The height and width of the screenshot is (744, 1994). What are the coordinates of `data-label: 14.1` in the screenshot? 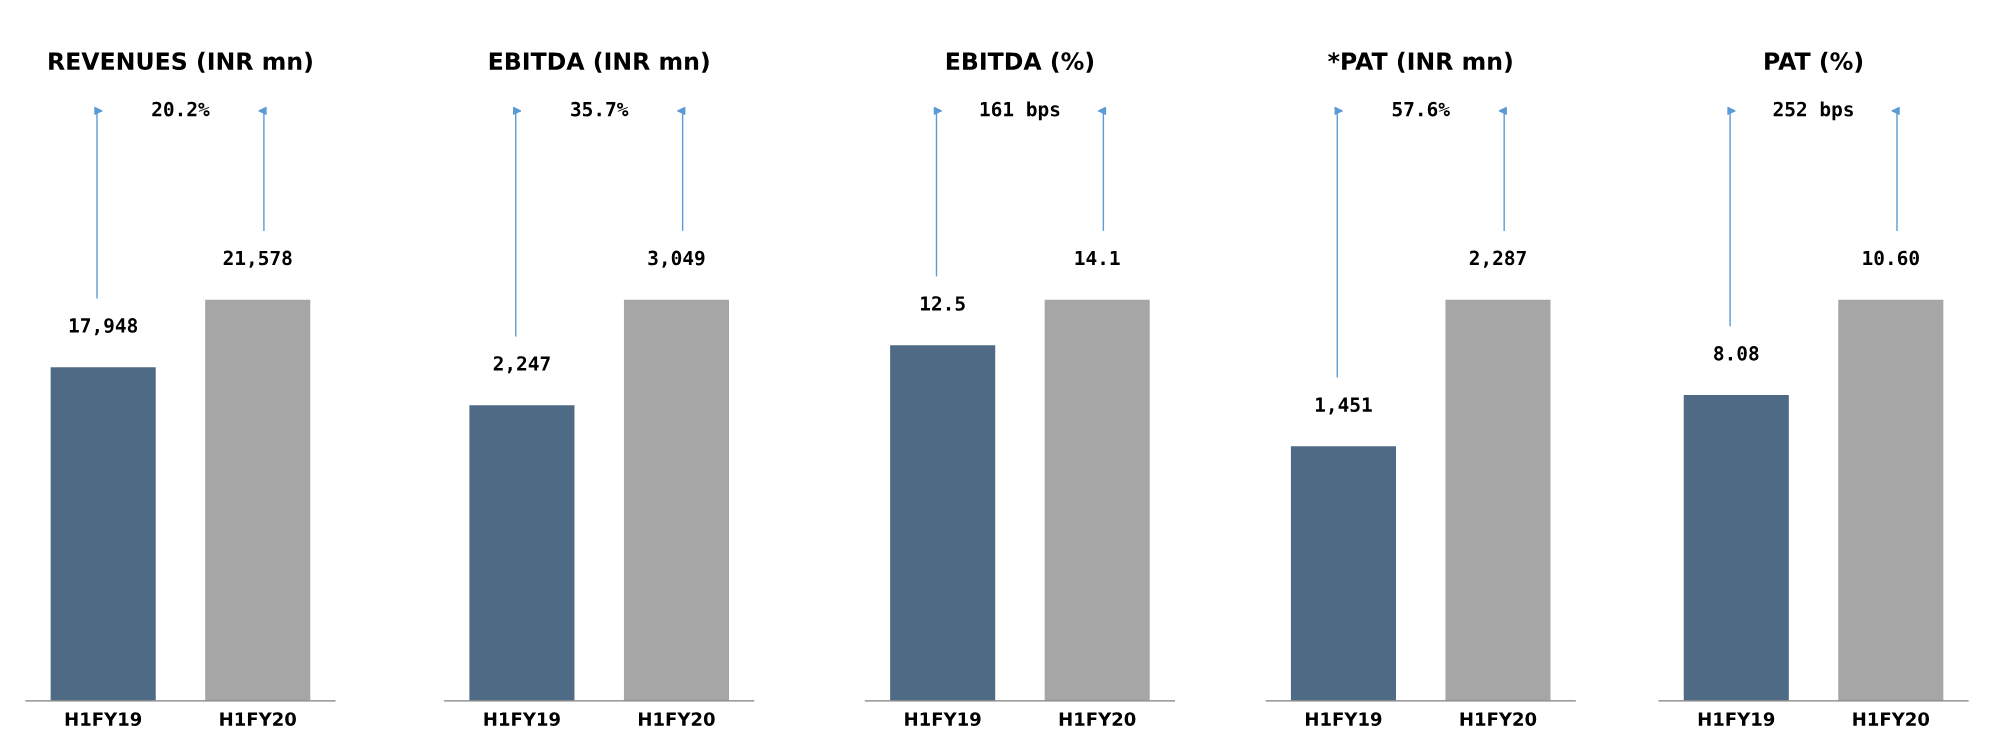 It's located at (1097, 258).